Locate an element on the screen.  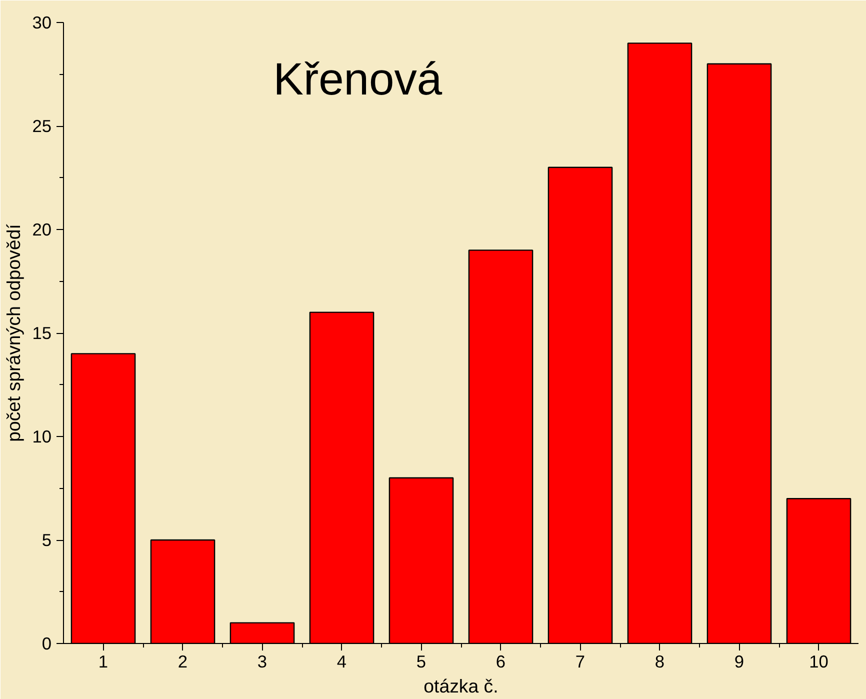
y-tick-label: 10 is located at coordinates (42, 436).